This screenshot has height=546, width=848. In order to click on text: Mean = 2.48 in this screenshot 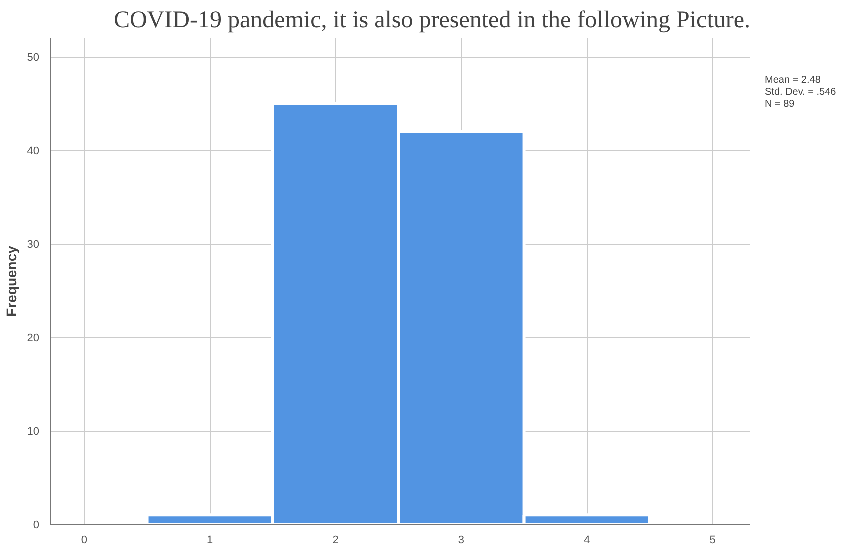, I will do `click(793, 80)`.